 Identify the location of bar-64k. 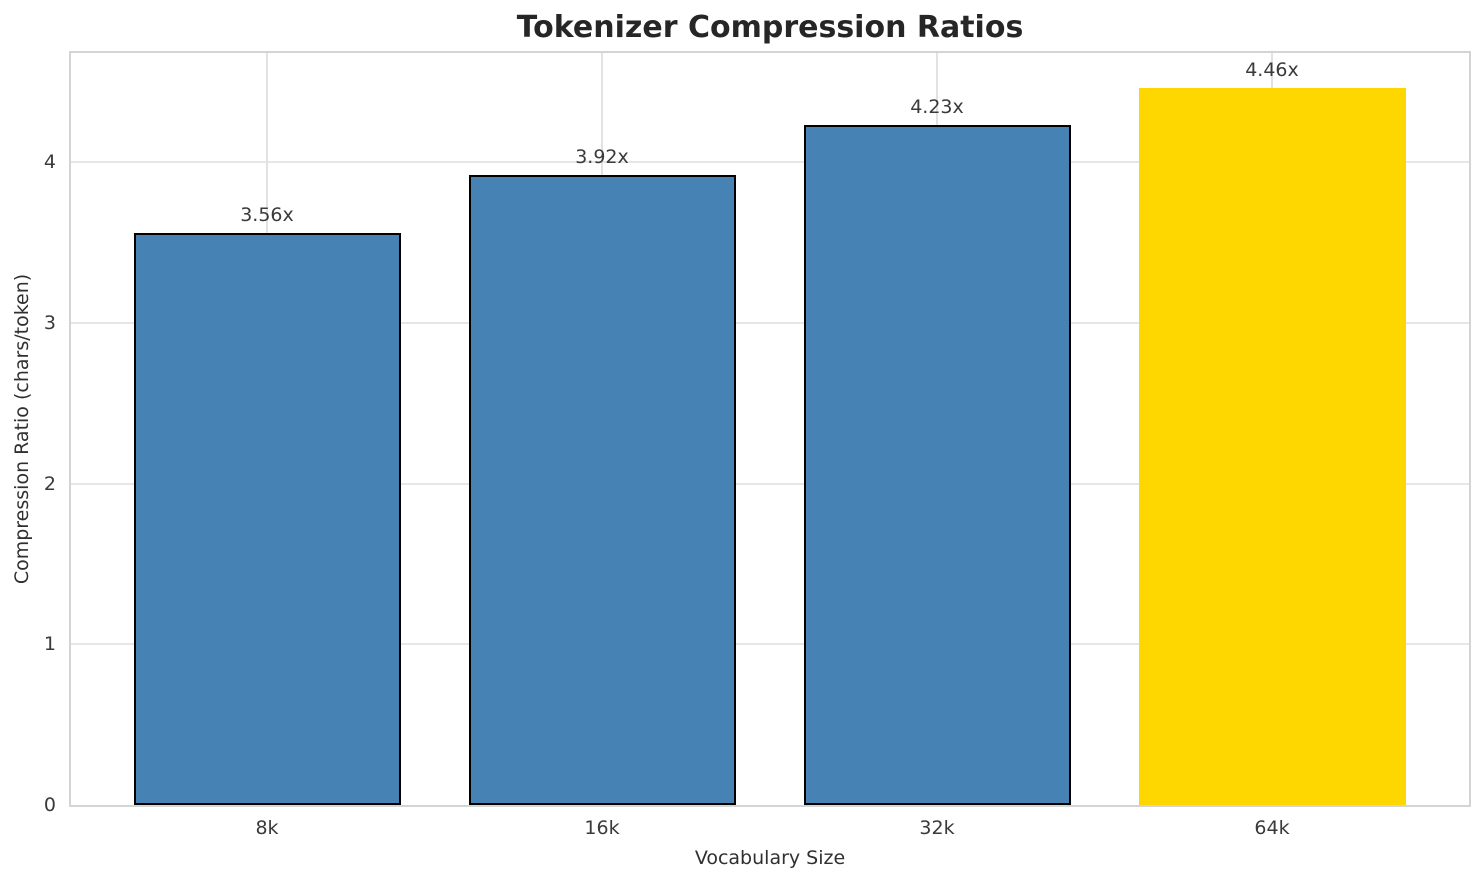
(1272, 446).